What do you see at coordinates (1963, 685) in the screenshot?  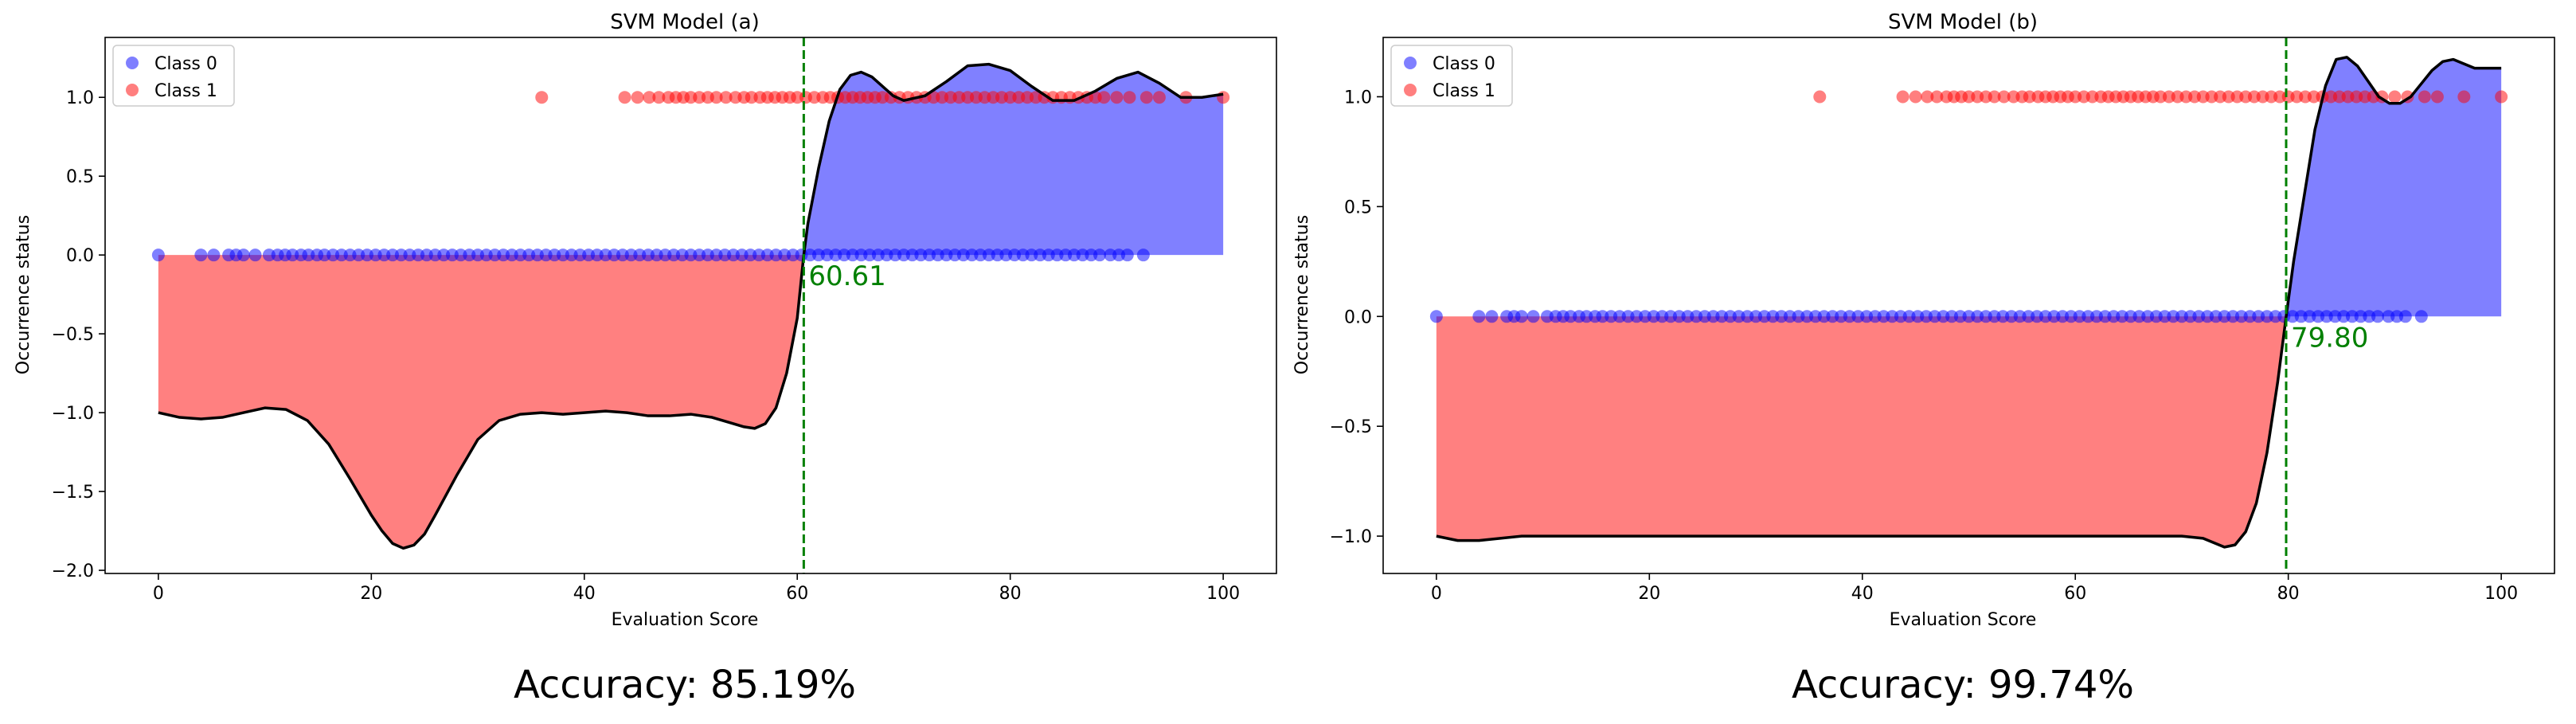 I see `accuracy-label: Accuracy: 99.74%` at bounding box center [1963, 685].